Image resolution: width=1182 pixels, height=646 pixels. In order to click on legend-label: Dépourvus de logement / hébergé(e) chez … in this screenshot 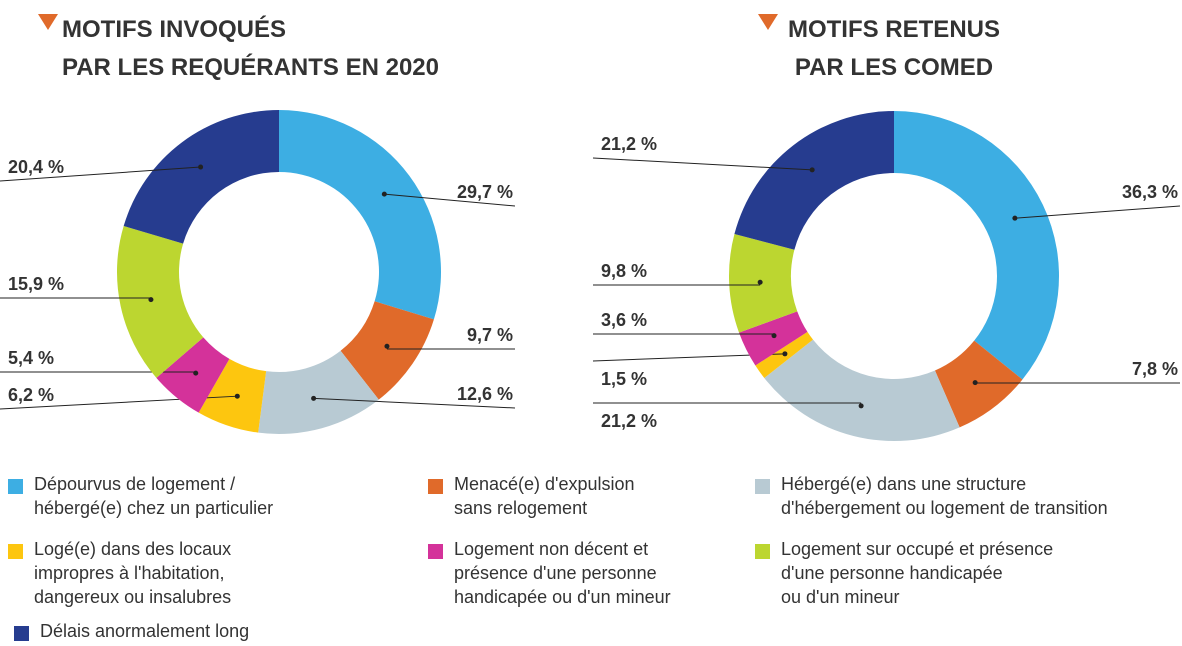, I will do `click(154, 496)`.